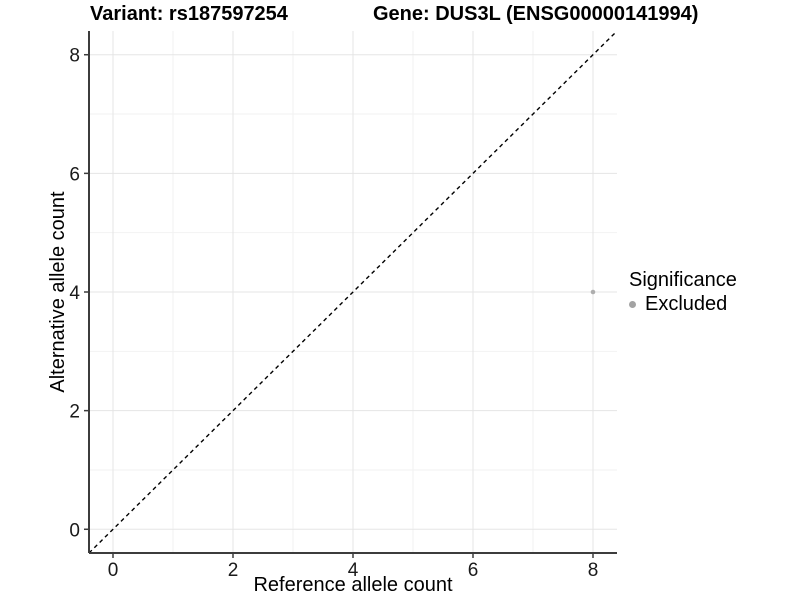  What do you see at coordinates (593, 570) in the screenshot?
I see `x-tick-label: 8` at bounding box center [593, 570].